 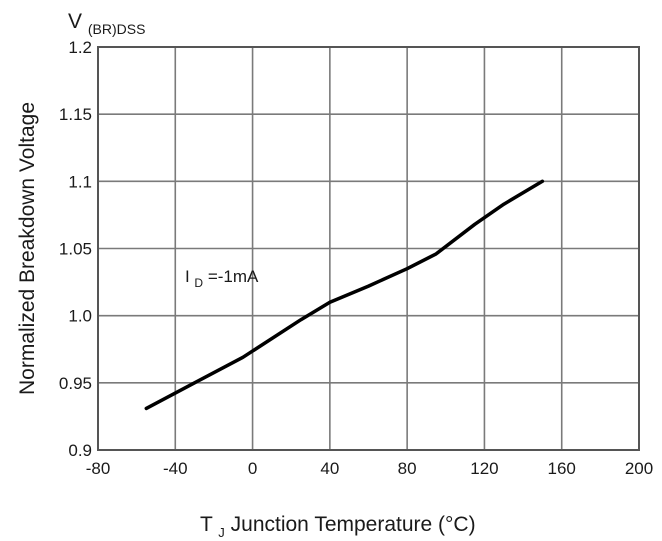 I want to click on x-tick-labels: -80 -40 0 40 80 120 160 200, so click(x=369, y=468).